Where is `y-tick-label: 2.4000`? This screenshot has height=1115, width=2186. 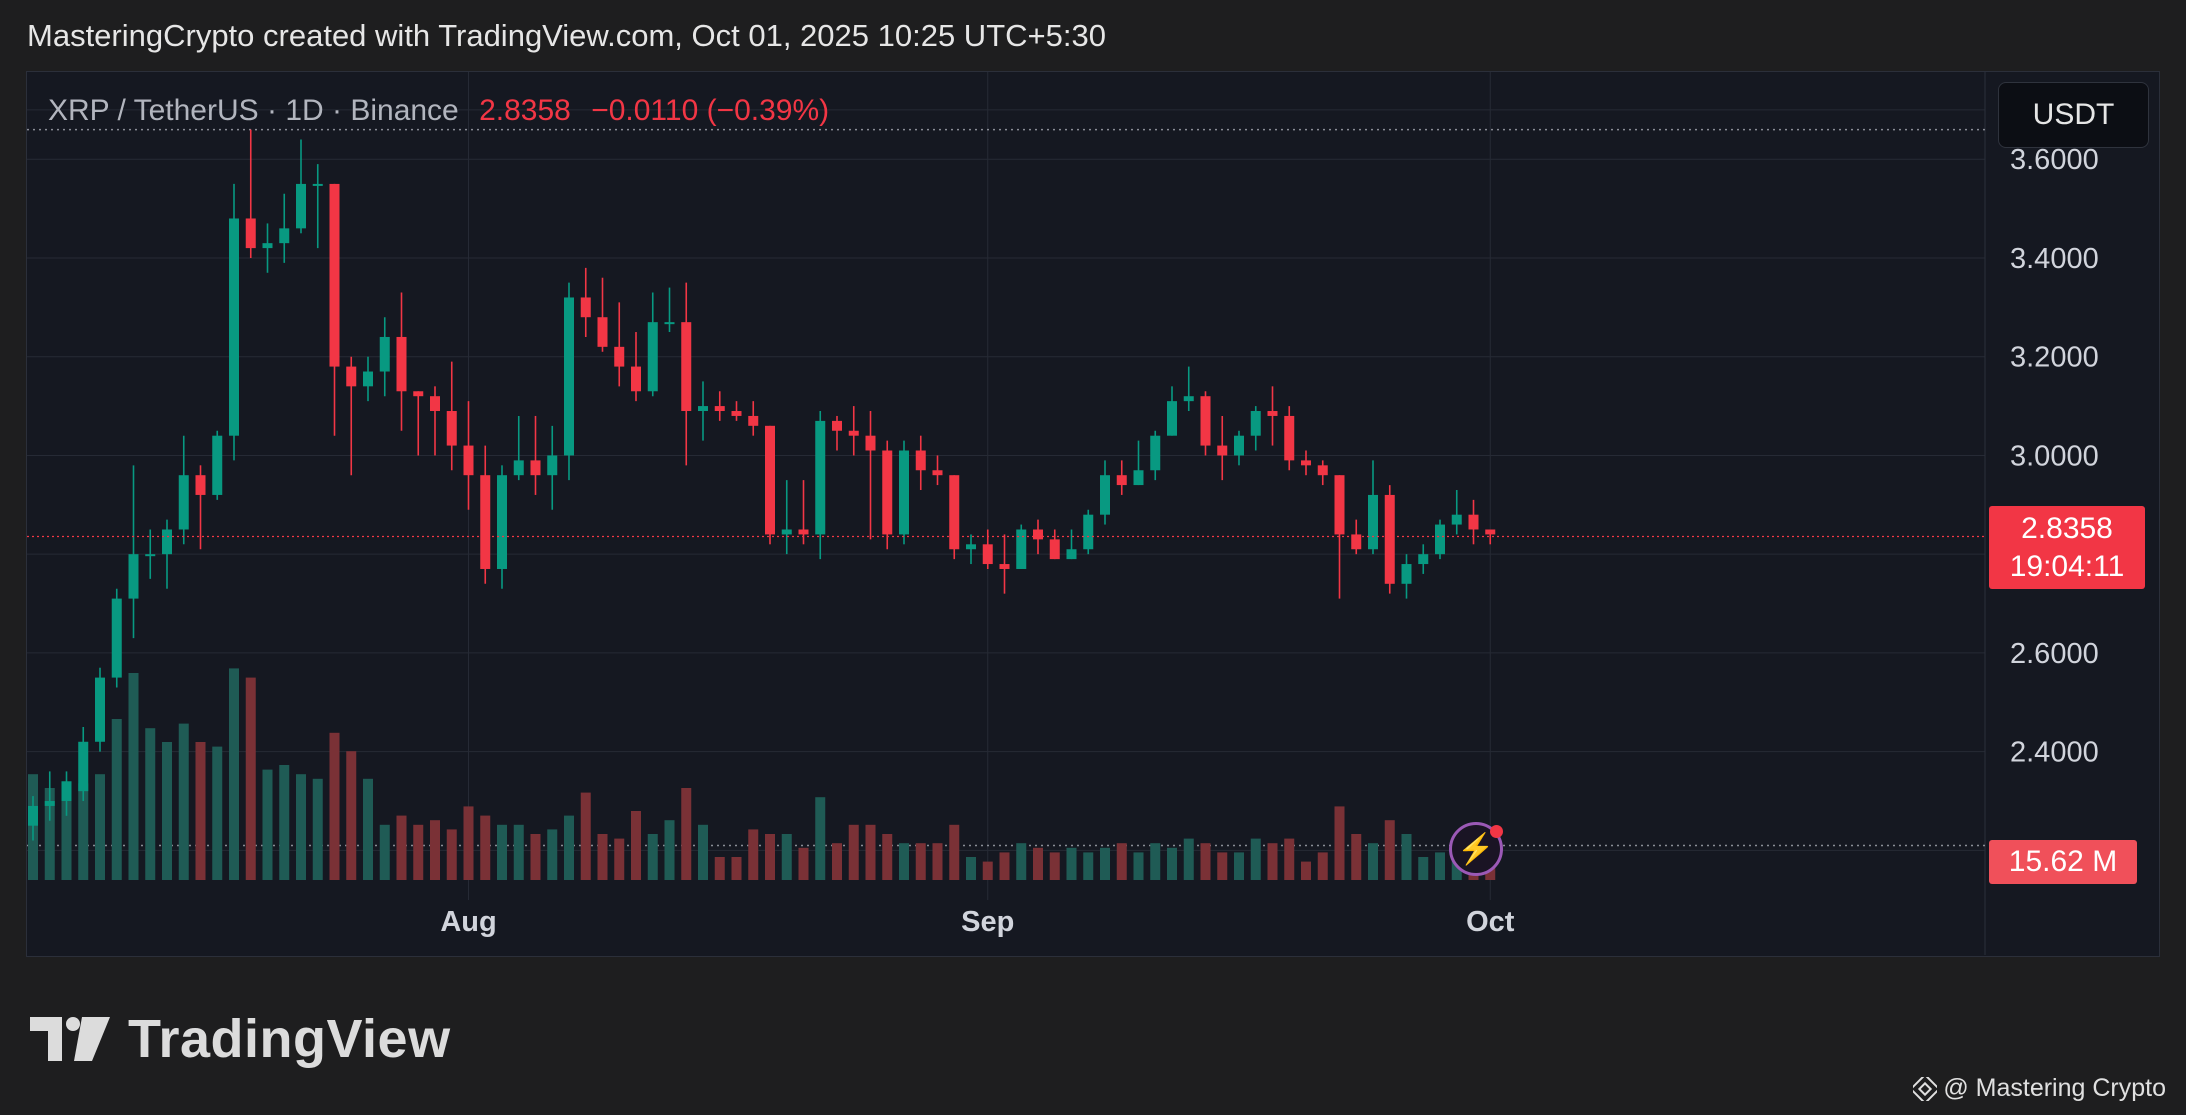
y-tick-label: 2.4000 is located at coordinates (2054, 753).